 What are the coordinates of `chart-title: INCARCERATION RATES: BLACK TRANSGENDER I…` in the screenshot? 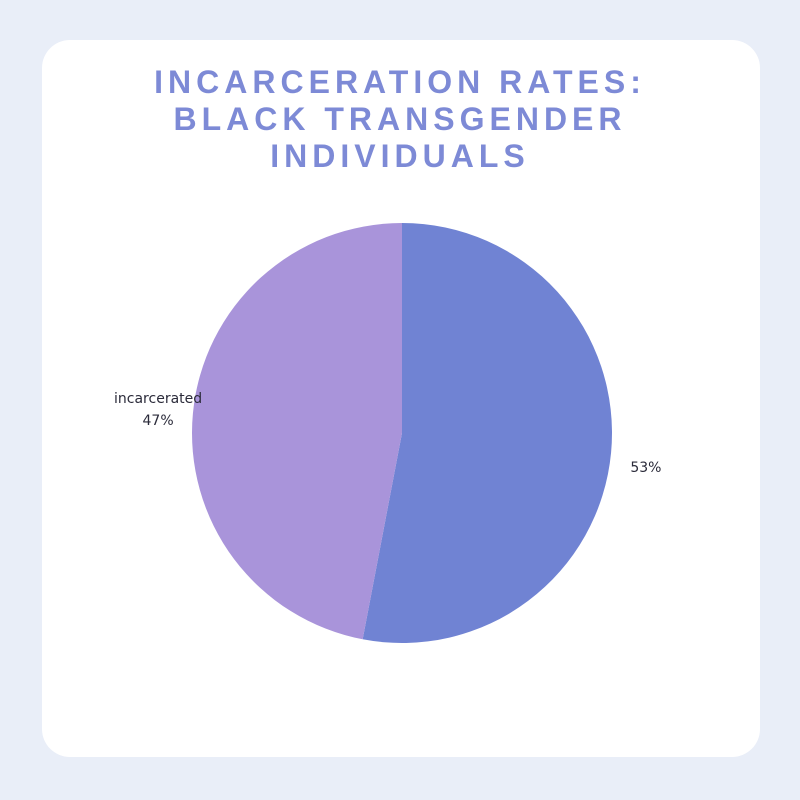 It's located at (400, 119).